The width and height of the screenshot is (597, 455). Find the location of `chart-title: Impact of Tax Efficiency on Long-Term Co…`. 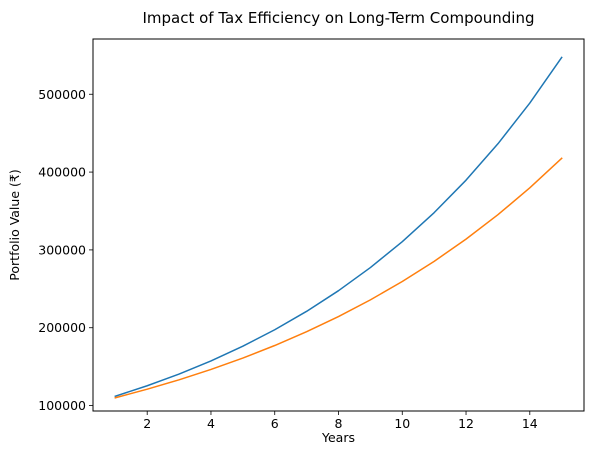

chart-title: Impact of Tax Efficiency on Long-Term Co… is located at coordinates (338, 18).